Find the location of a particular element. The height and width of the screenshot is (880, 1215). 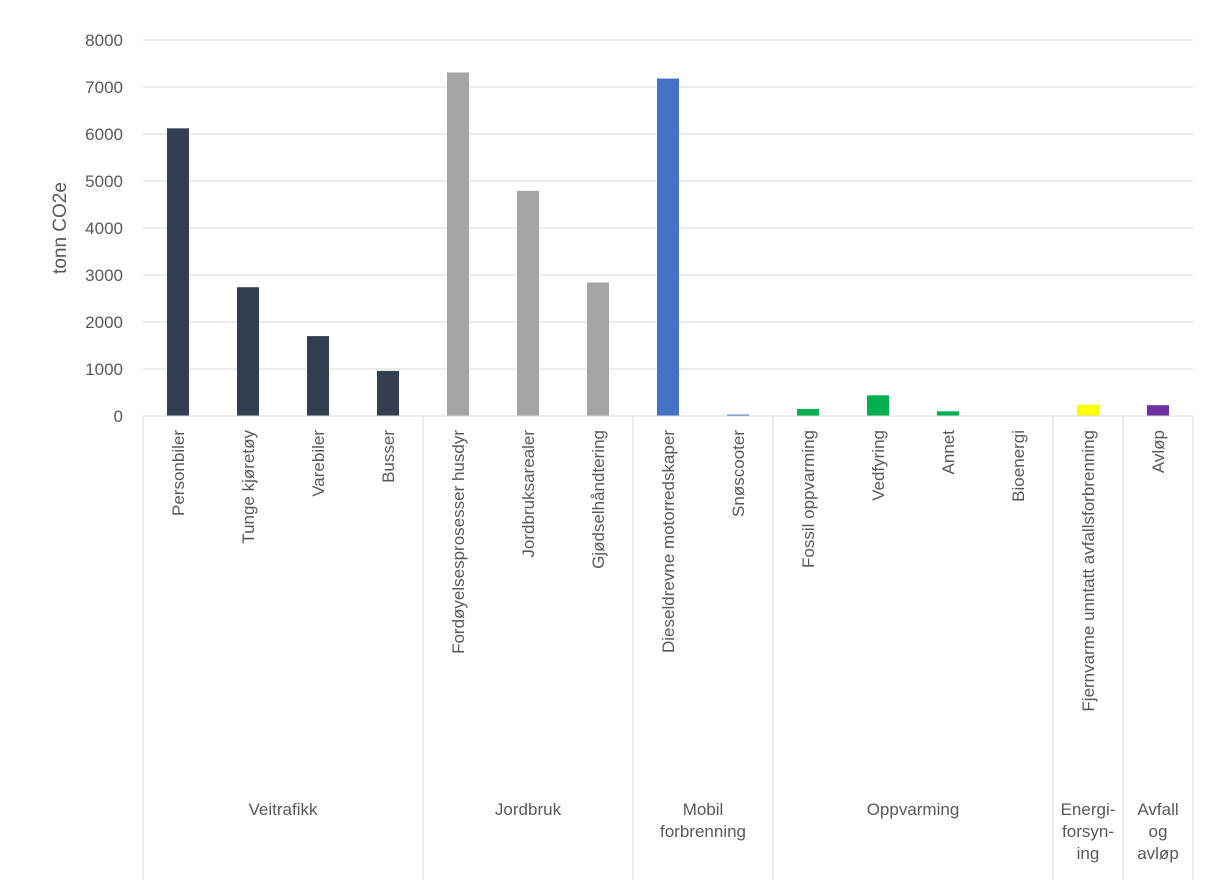

y-tick-label: 6000 is located at coordinates (104, 134).